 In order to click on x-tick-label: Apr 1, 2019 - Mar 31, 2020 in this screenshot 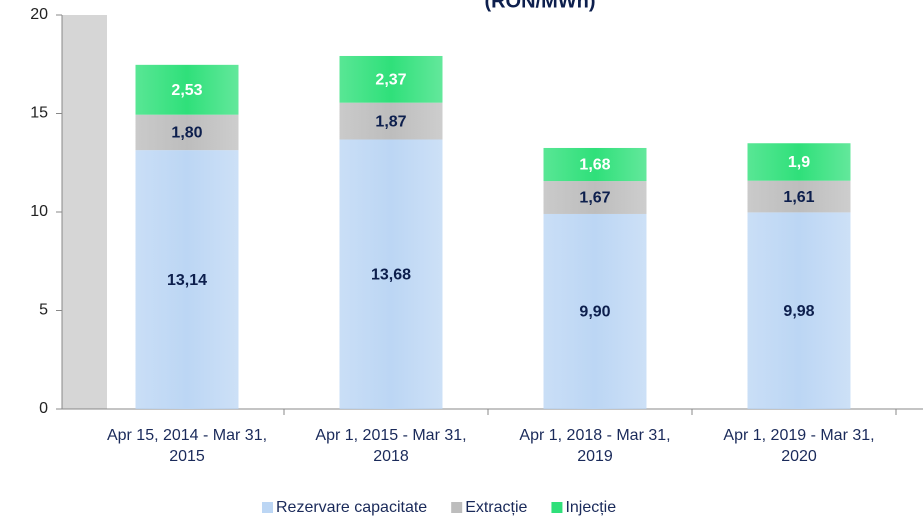, I will do `click(799, 446)`.